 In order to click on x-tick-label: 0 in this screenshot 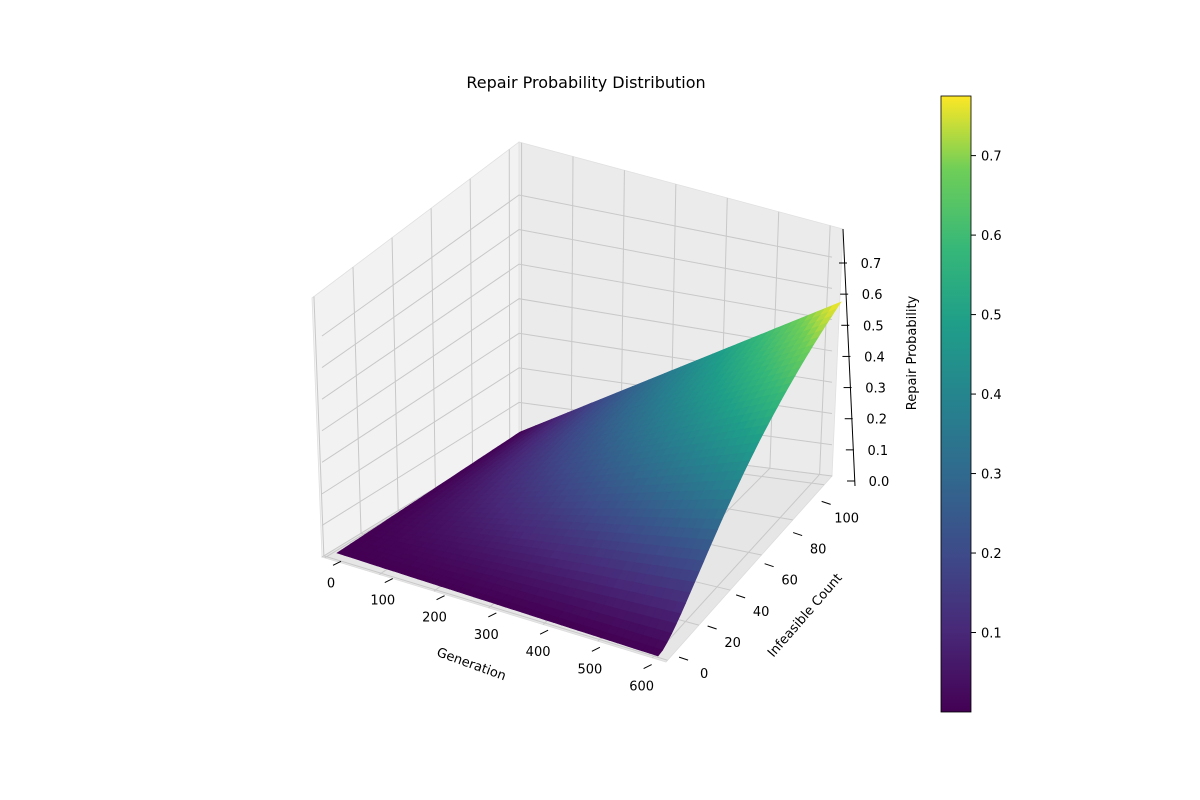, I will do `click(331, 583)`.